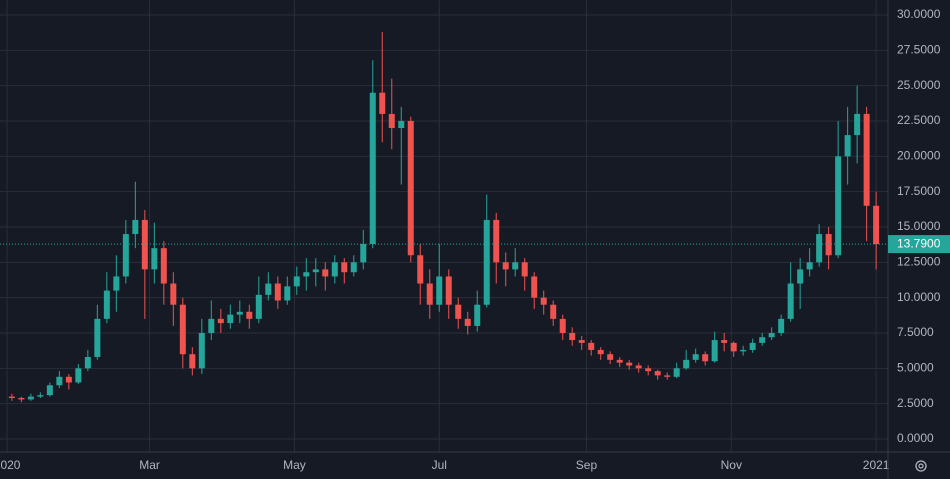  What do you see at coordinates (919, 297) in the screenshot?
I see `y-tick-label: 10.0000` at bounding box center [919, 297].